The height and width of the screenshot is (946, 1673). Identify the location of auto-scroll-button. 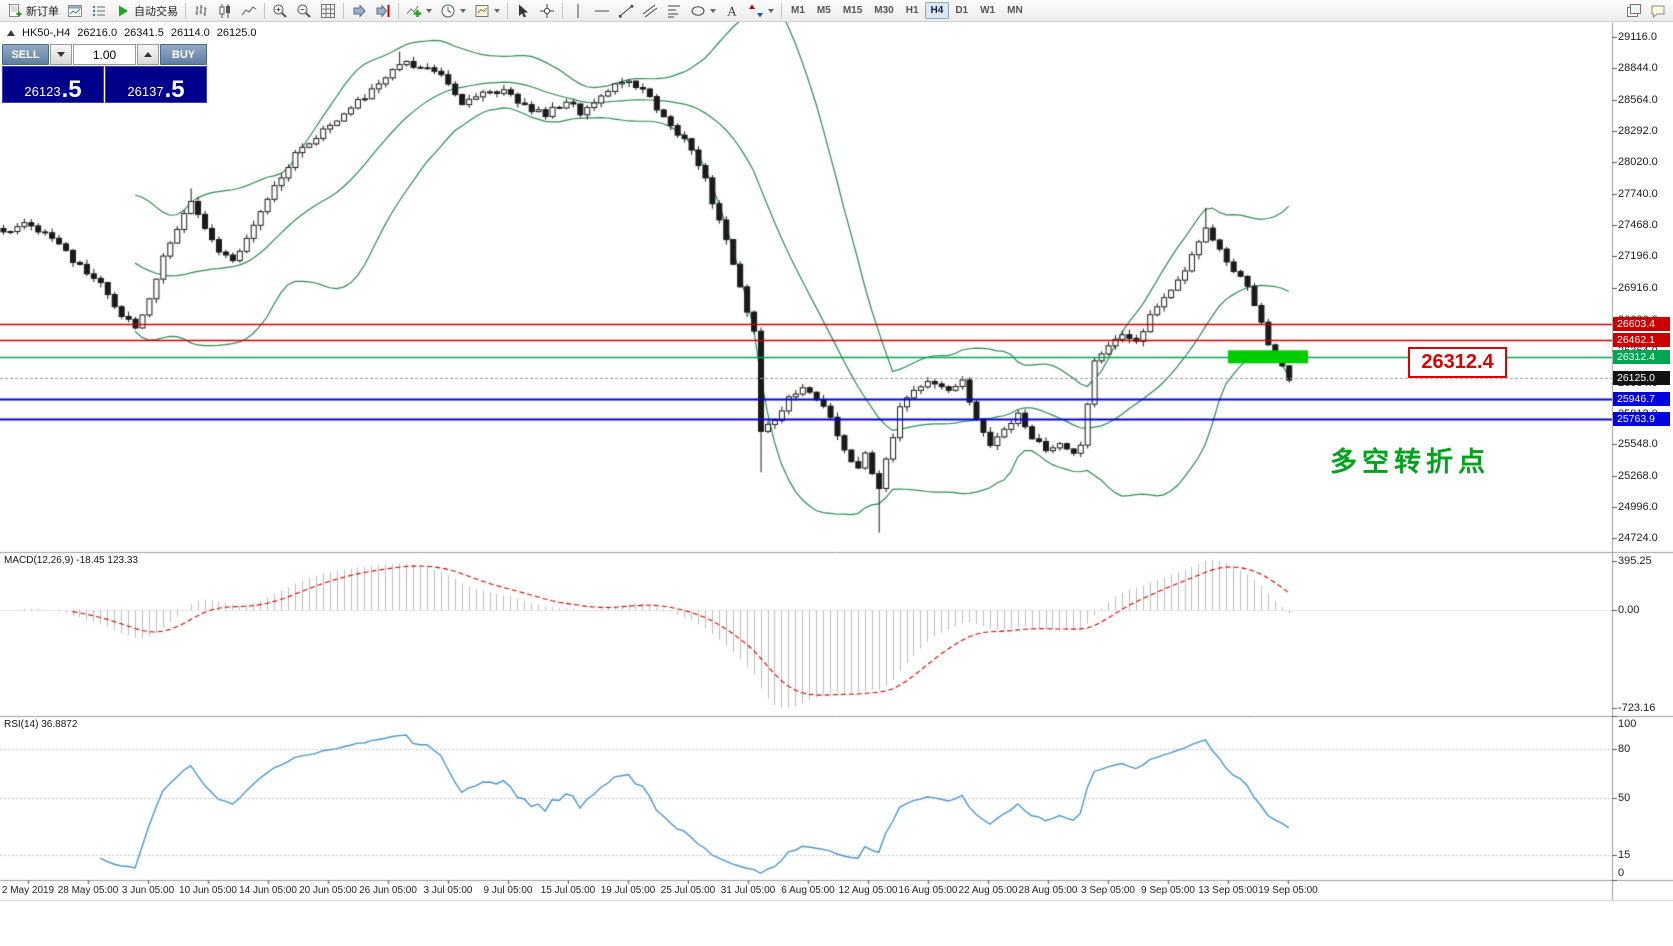
(359, 11).